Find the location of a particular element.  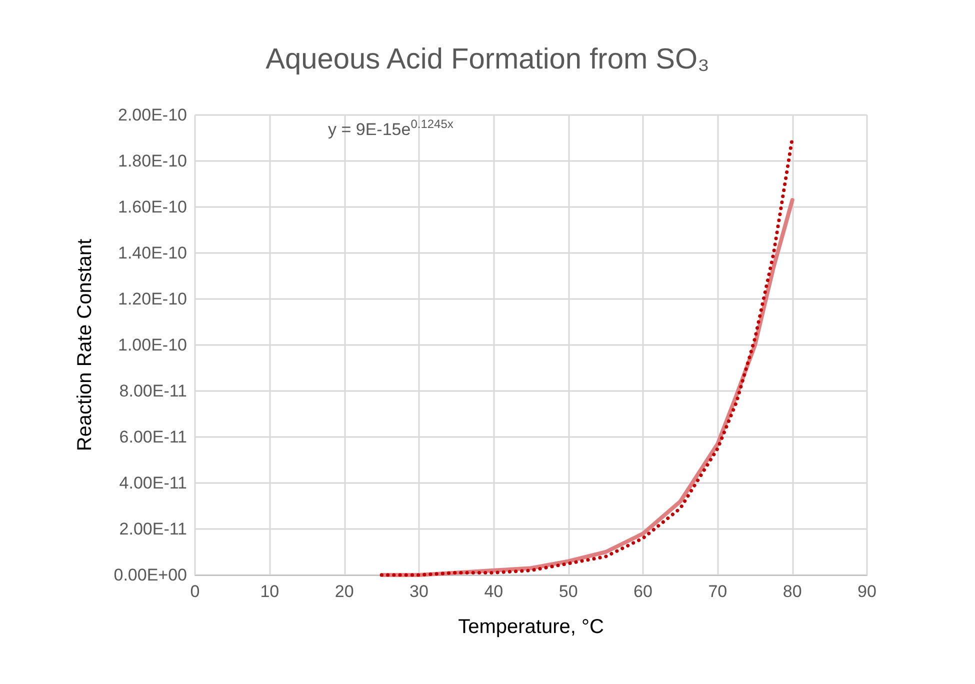

x-tick-label: 80 is located at coordinates (792, 591).